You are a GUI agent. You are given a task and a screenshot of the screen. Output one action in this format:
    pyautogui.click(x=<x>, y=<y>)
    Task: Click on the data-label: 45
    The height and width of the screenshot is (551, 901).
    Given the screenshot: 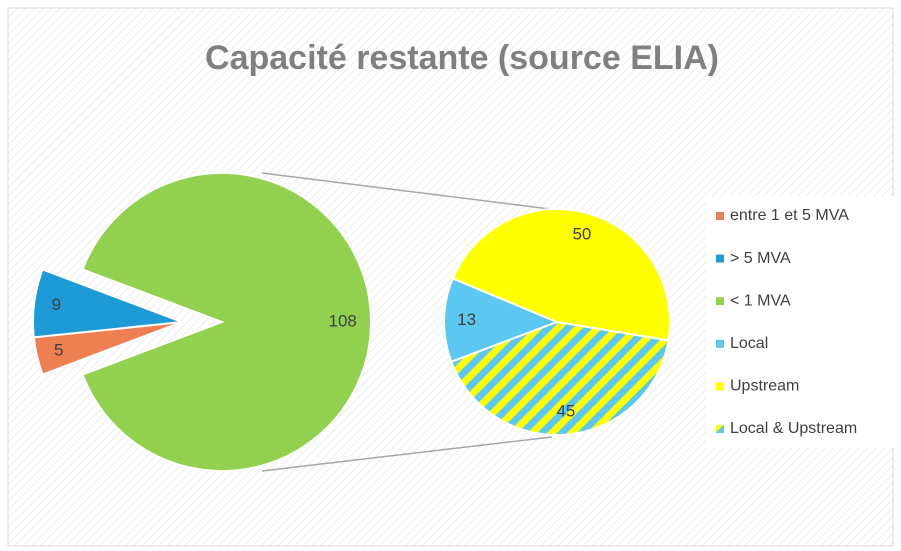 What is the action you would take?
    pyautogui.click(x=565, y=410)
    